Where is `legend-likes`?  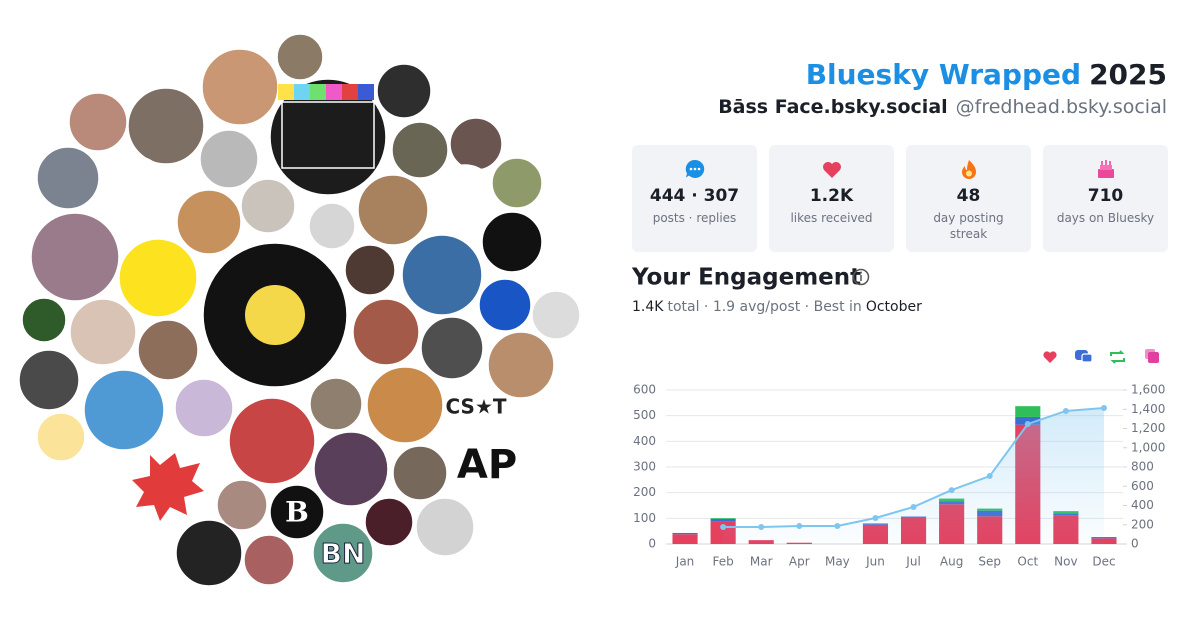
legend-likes is located at coordinates (1050, 357).